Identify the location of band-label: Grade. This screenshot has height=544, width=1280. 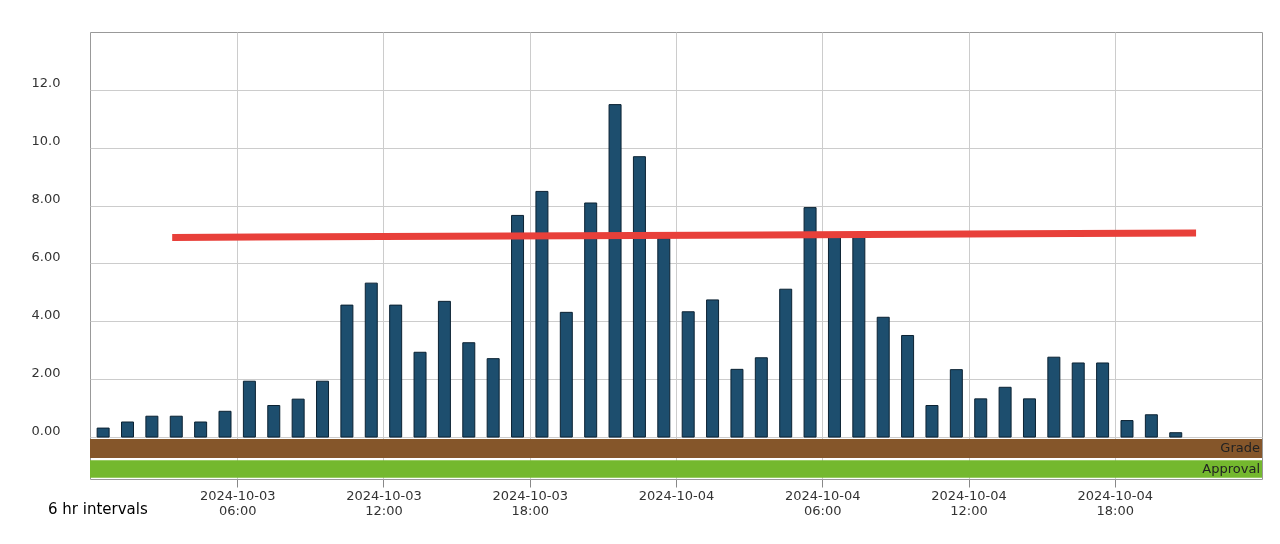
(1240, 448).